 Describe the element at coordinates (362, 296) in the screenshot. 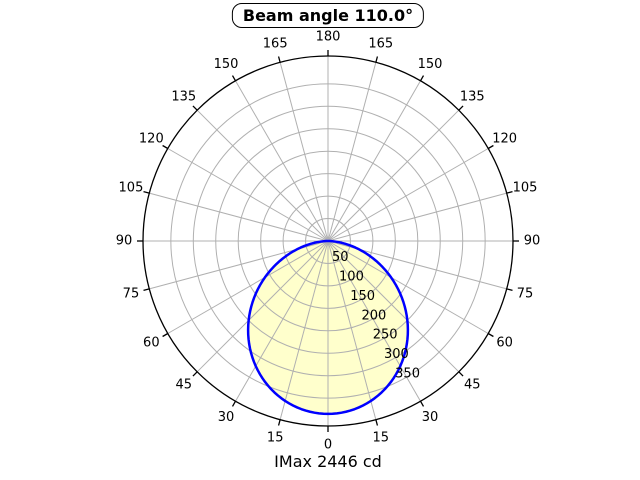

I see `r-tick-label: 150` at that location.